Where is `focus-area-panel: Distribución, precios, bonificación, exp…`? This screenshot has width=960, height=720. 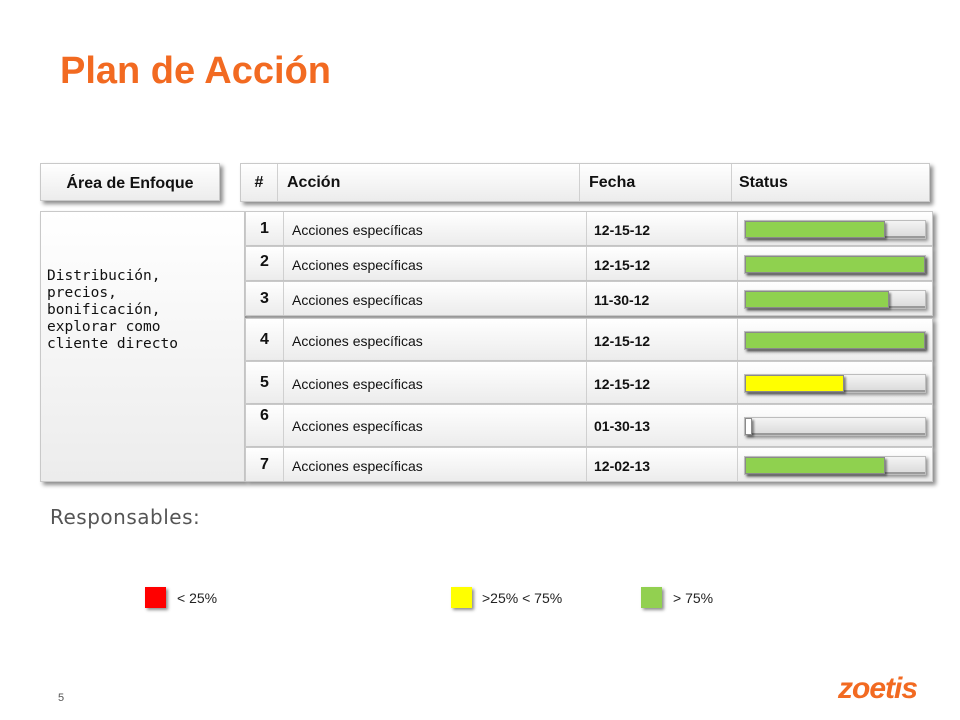
focus-area-panel: Distribución, precios, bonificación, exp… is located at coordinates (142, 346).